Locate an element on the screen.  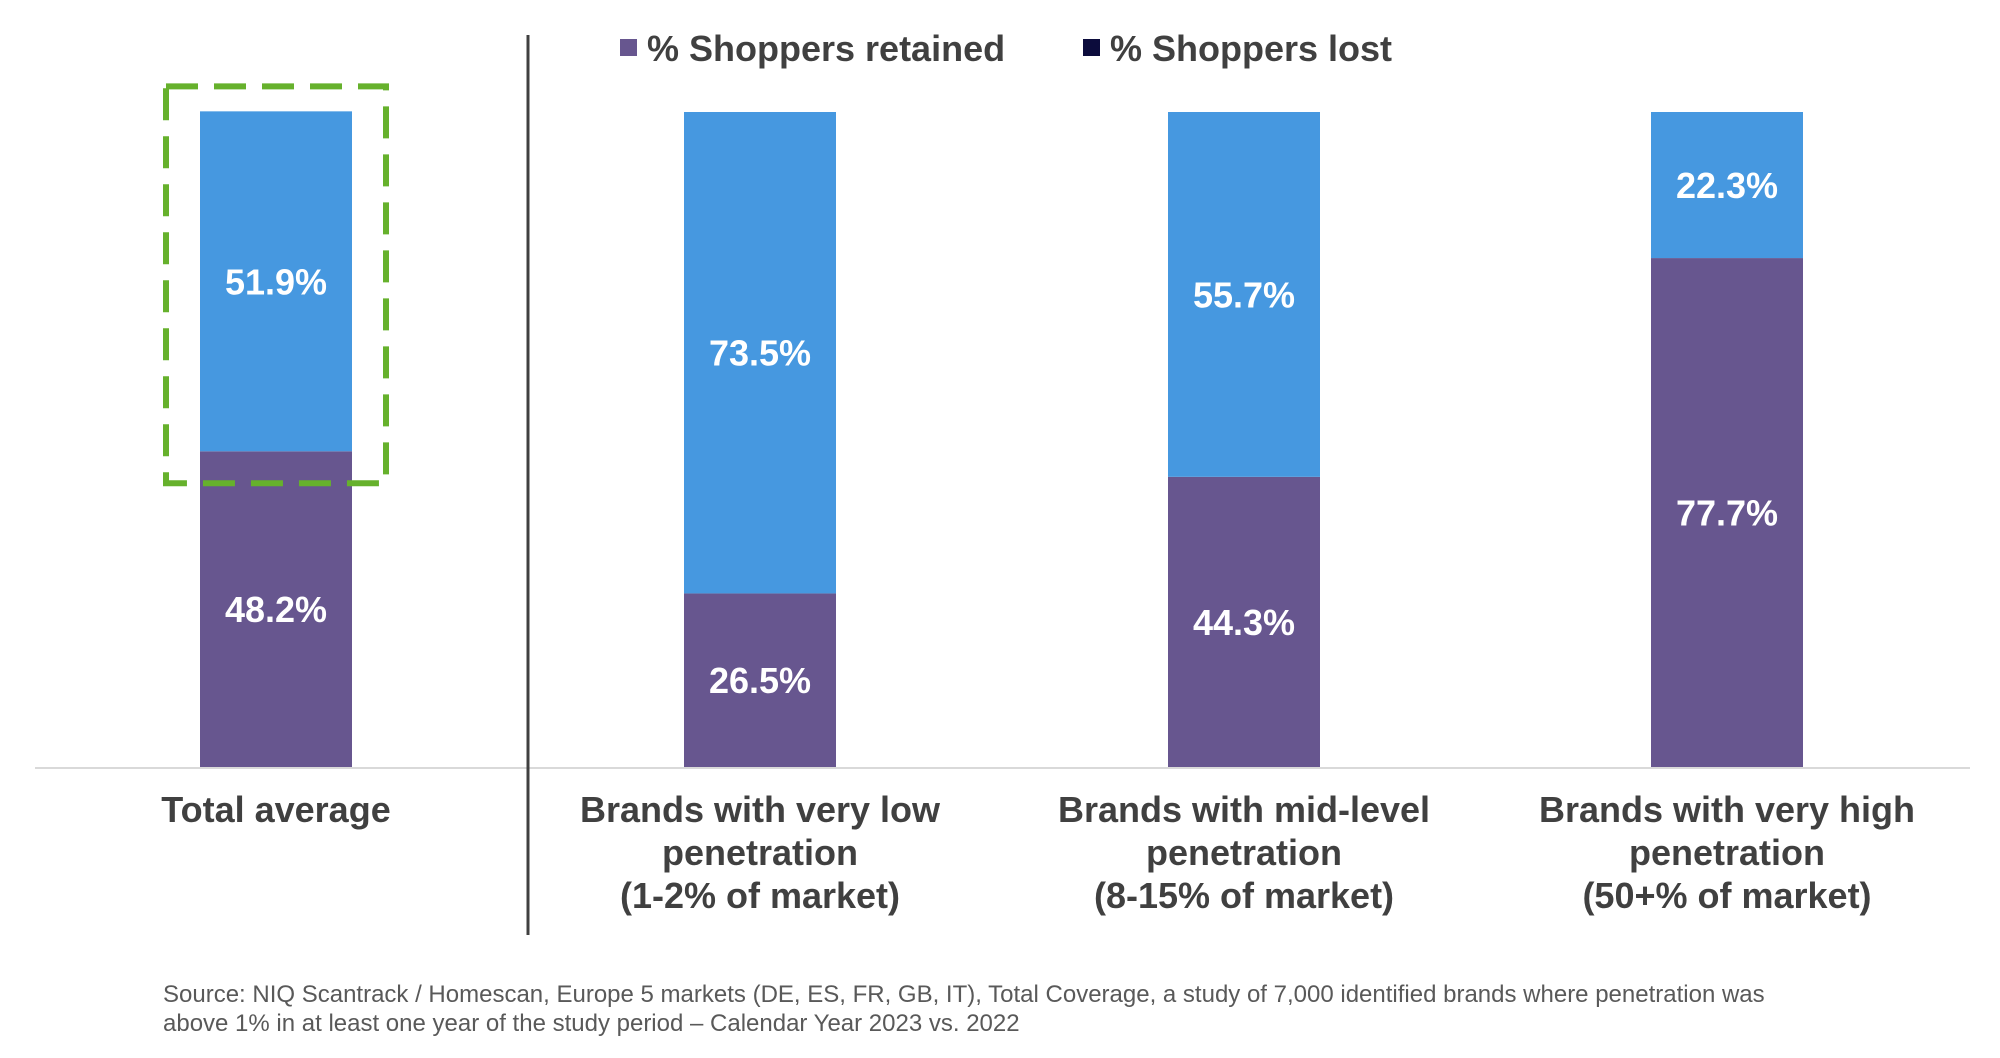
data-label-lost-1: 73.5% is located at coordinates (760, 353).